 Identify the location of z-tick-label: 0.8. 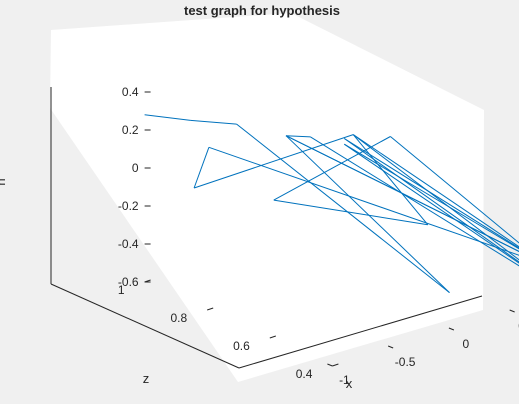
(179, 318).